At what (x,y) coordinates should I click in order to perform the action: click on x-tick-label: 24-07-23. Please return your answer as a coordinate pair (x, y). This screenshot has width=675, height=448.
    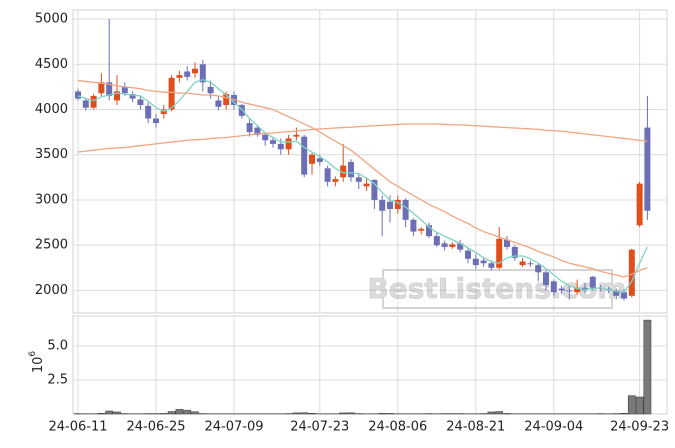
    Looking at the image, I should click on (319, 427).